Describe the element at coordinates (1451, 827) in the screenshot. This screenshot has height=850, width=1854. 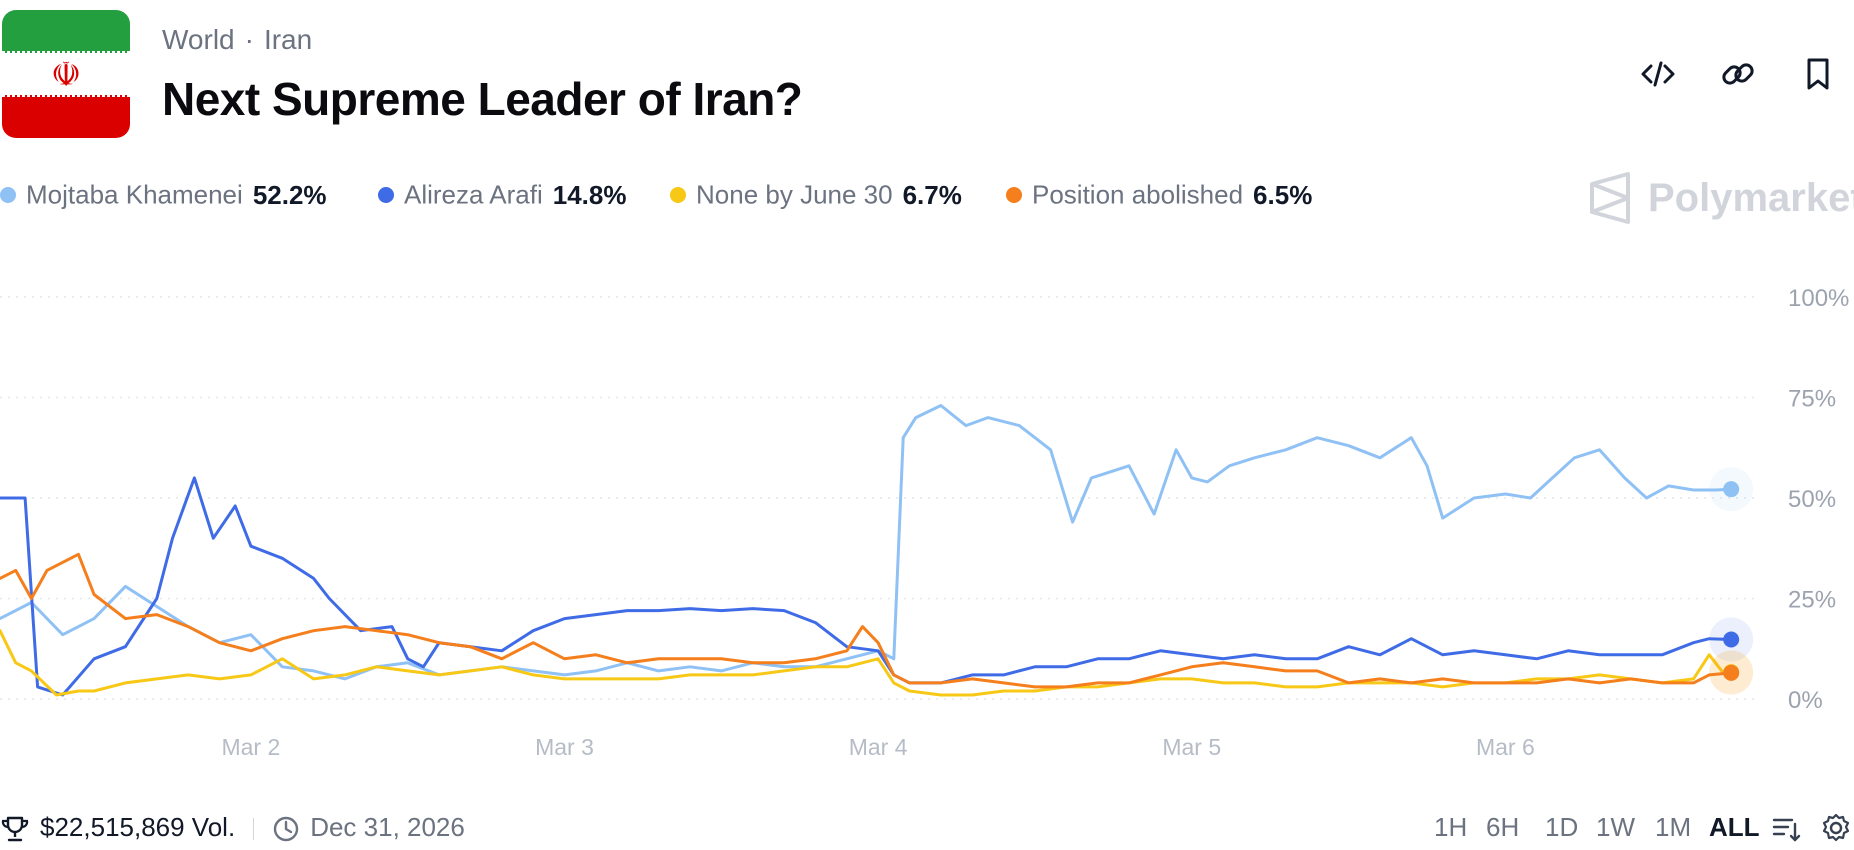
I see `range-1h-button: 1H` at that location.